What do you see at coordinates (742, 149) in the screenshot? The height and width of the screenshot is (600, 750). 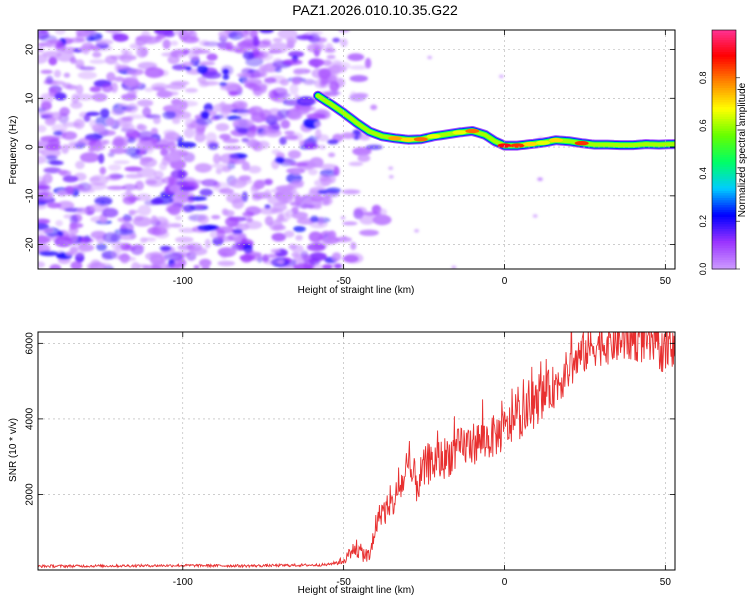 I see `colorbar-label: Normalized spectral amplitude` at bounding box center [742, 149].